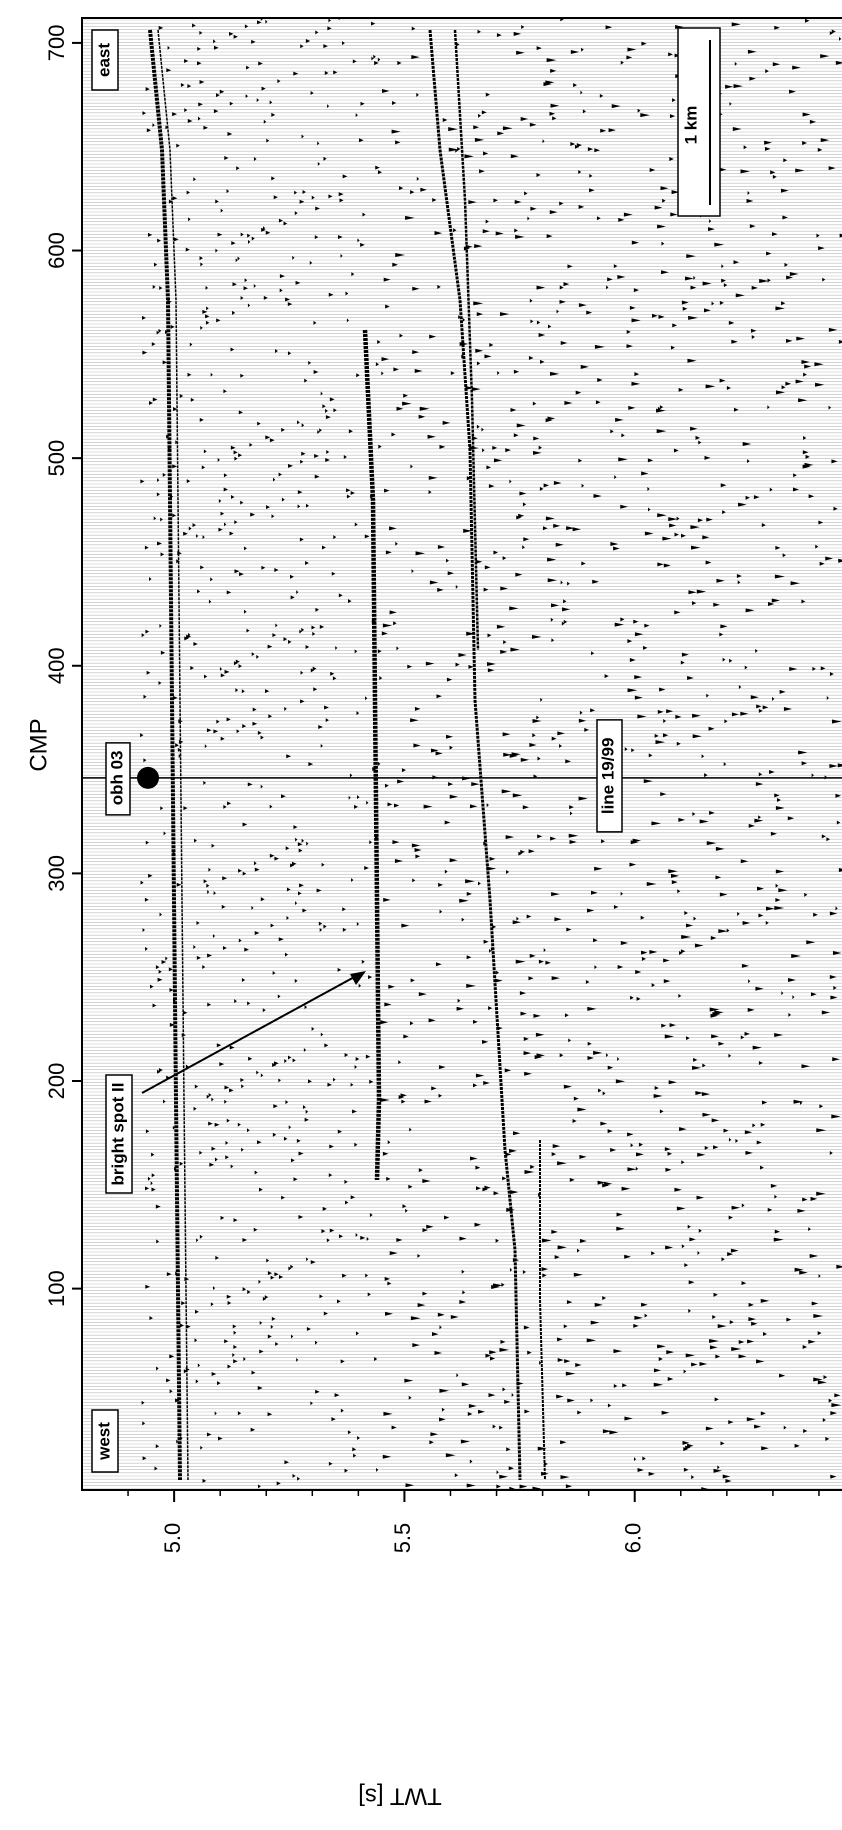 This screenshot has width=842, height=1830. I want to click on scale-box, so click(699, 122).